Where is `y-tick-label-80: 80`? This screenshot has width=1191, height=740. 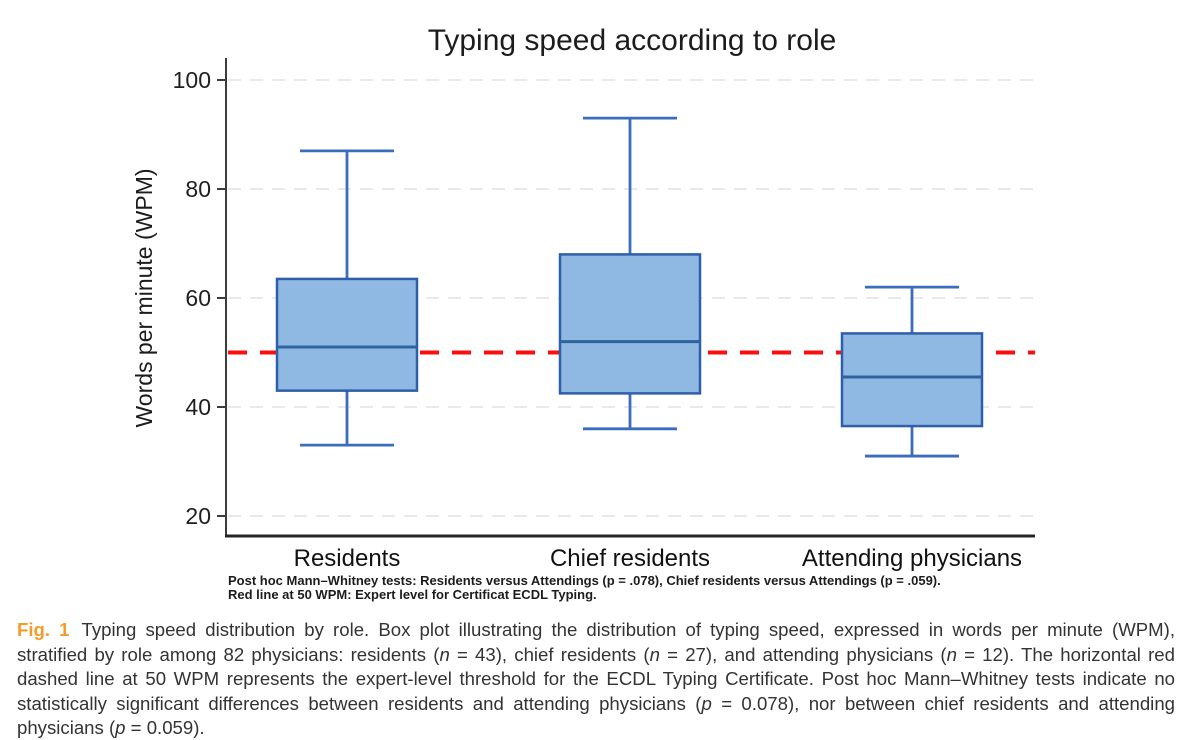 y-tick-label-80: 80 is located at coordinates (198, 189).